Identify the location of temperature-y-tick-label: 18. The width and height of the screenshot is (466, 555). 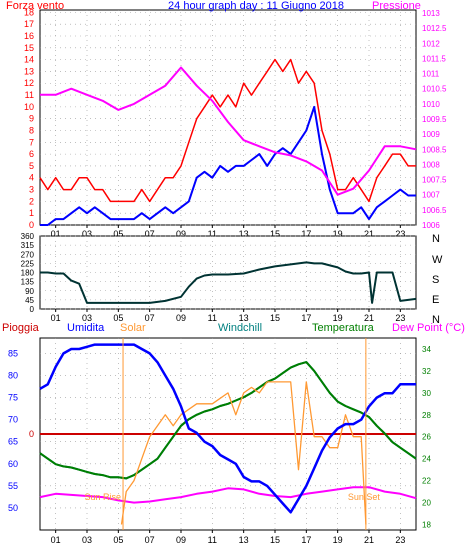
(426, 525).